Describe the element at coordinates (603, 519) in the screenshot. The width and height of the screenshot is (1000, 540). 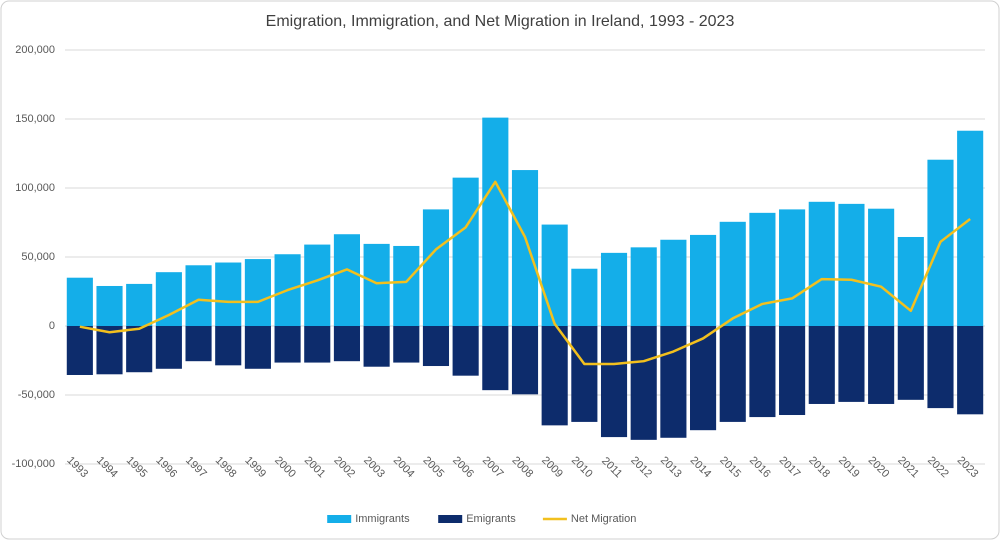
I see `legend-label: Net Migration` at that location.